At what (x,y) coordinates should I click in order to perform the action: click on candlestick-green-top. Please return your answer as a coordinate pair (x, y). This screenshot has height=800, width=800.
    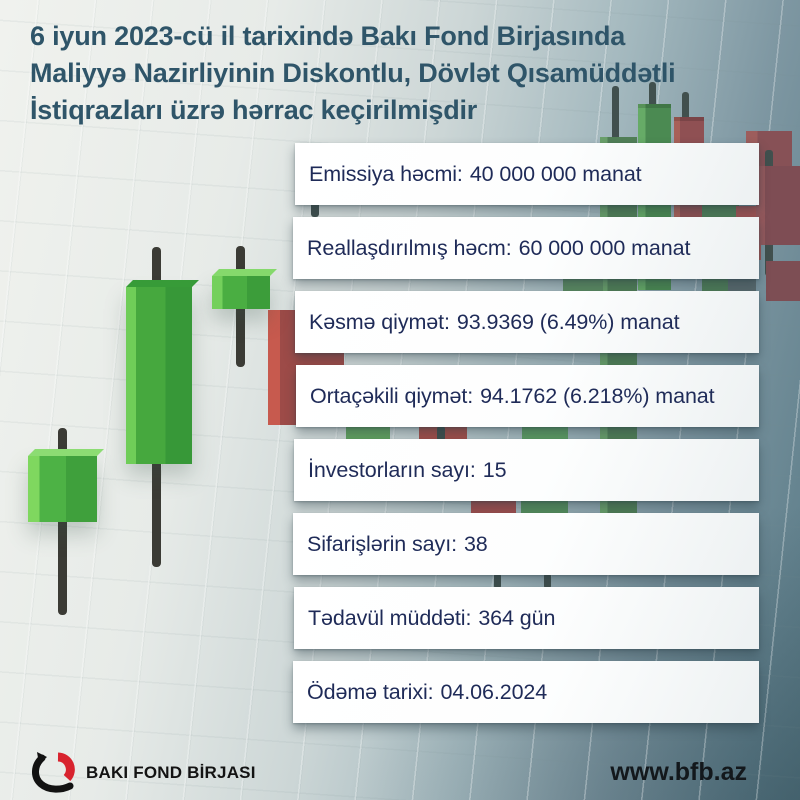
    Looking at the image, I should click on (241, 292).